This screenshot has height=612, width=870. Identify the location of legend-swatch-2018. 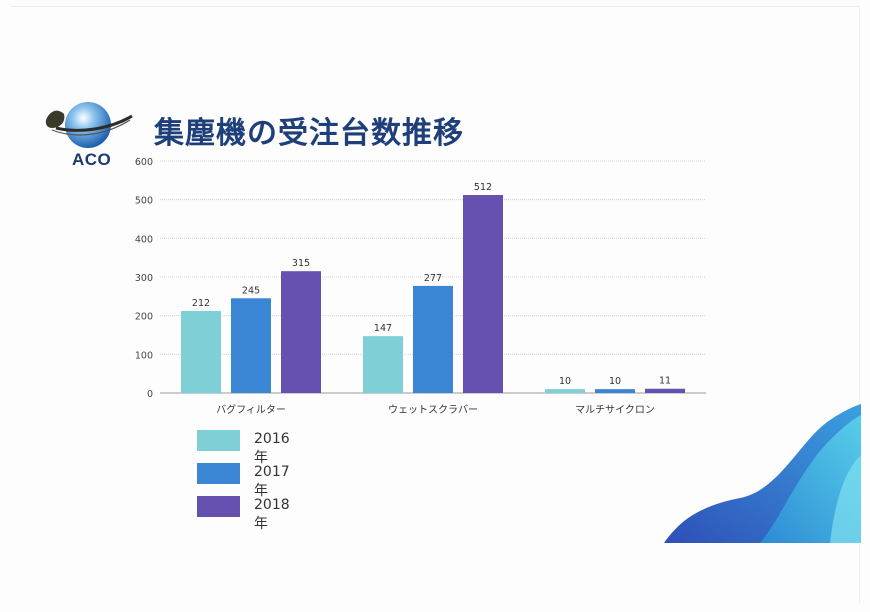
(218, 506).